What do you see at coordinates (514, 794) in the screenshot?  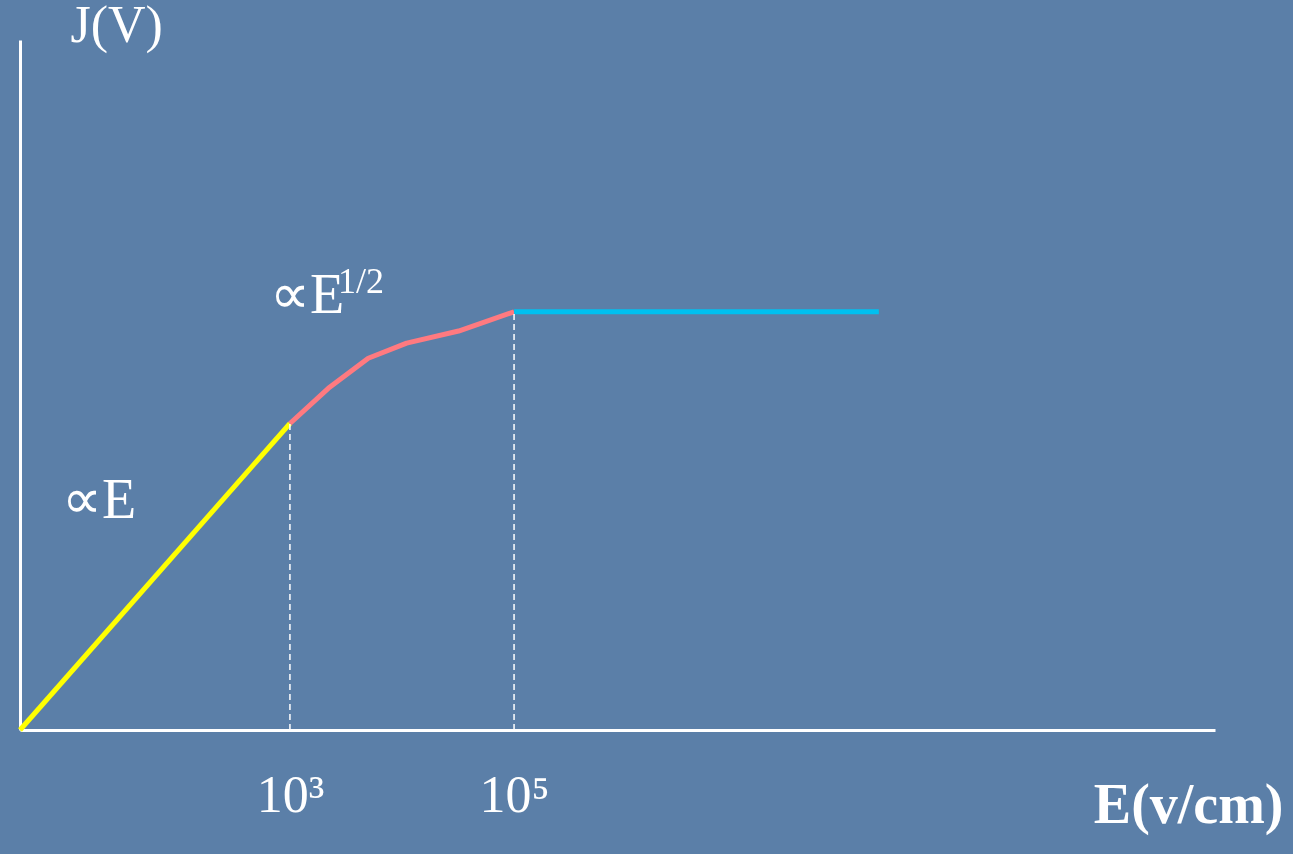 I see `x-tick-label: 10⁵` at bounding box center [514, 794].